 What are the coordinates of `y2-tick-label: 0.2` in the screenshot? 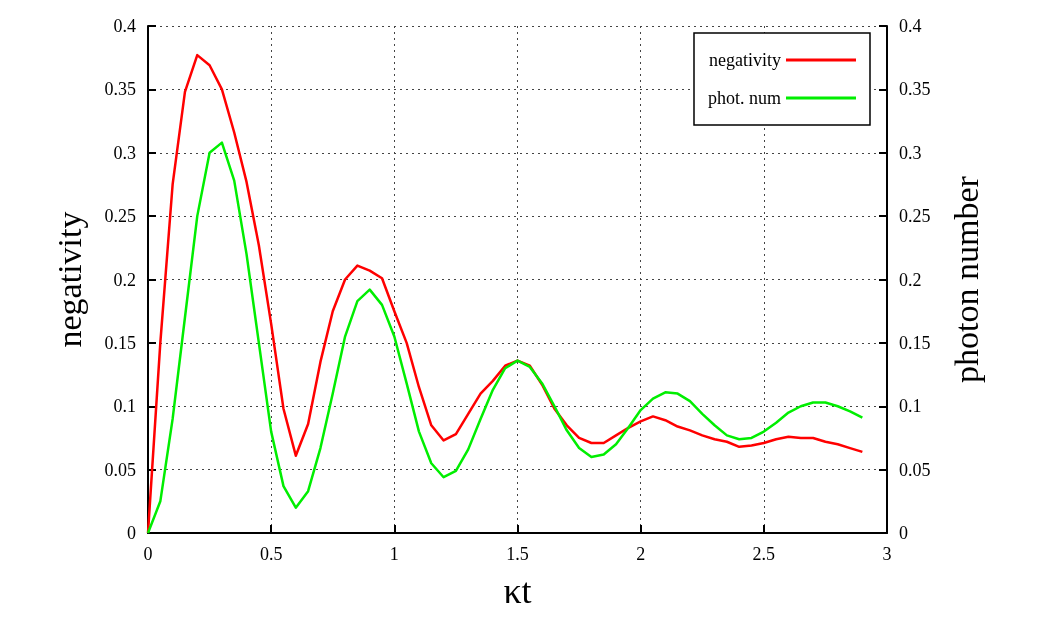 It's located at (910, 279).